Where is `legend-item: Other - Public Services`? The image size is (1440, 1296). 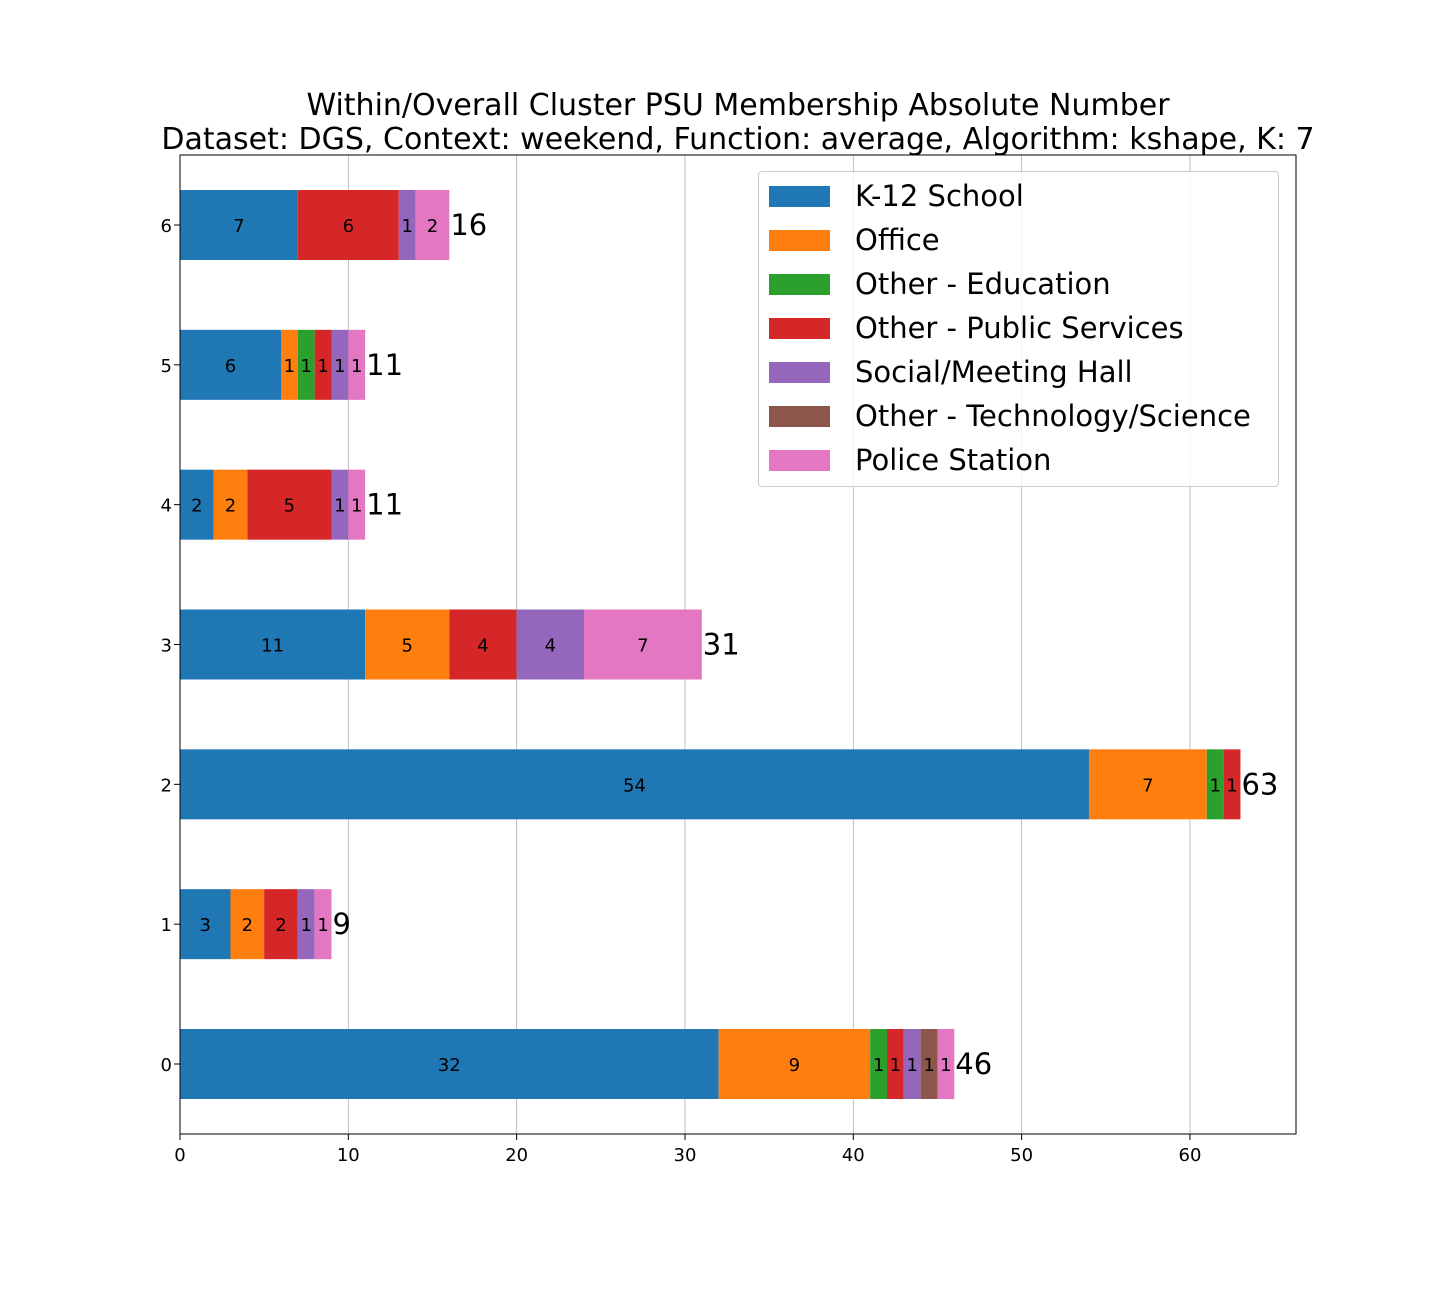 legend-item: Other - Public Services is located at coordinates (976, 328).